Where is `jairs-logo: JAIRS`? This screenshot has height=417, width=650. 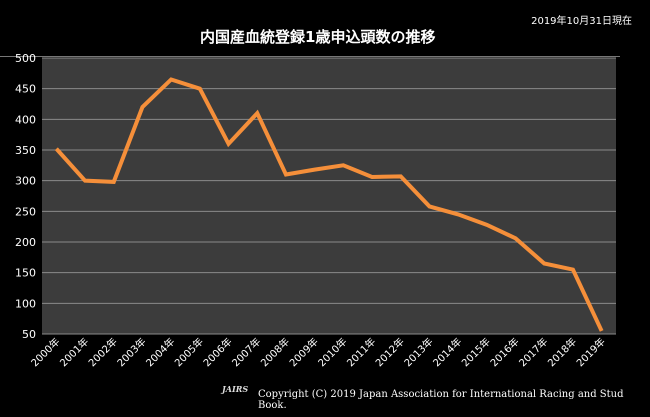
jairs-logo: JAIRS is located at coordinates (235, 389).